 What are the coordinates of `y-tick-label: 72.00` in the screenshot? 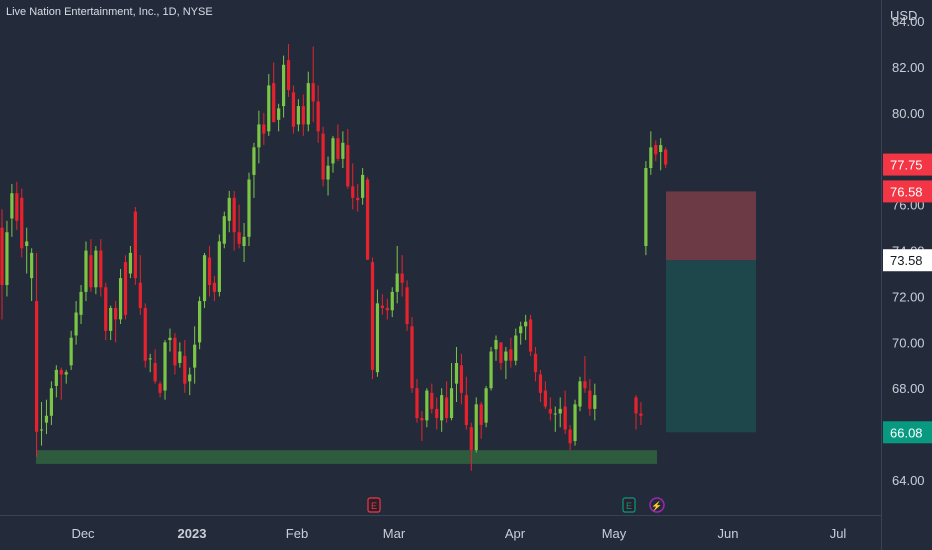 It's located at (908, 296).